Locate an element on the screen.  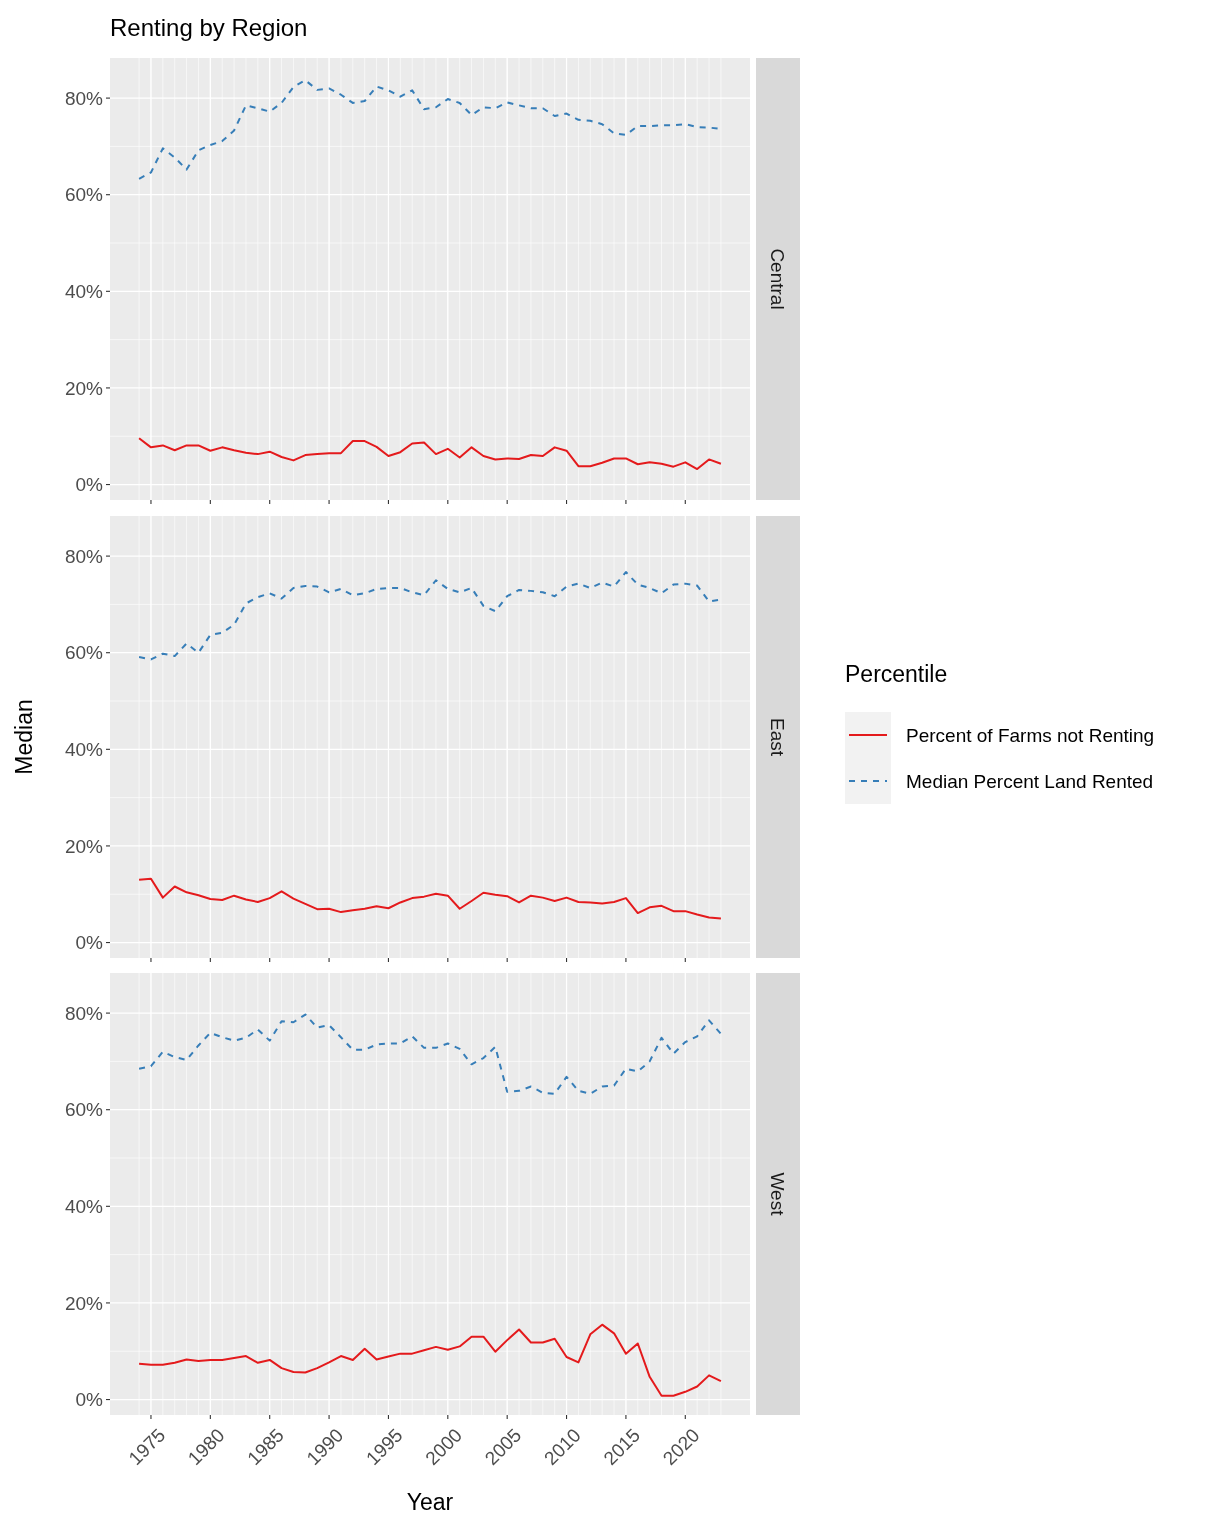
text: West is located at coordinates (778, 1194).